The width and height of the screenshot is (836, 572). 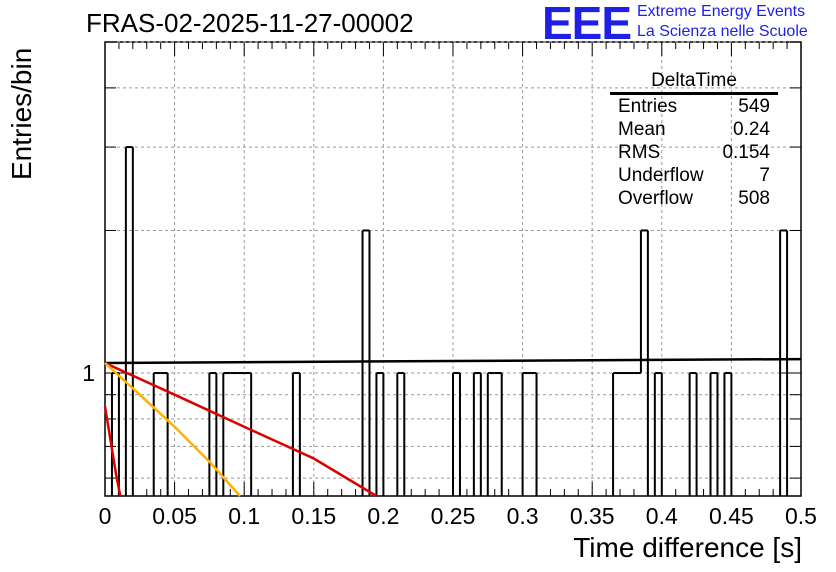 I want to click on stats-row-entries: Entries 549, so click(x=694, y=106).